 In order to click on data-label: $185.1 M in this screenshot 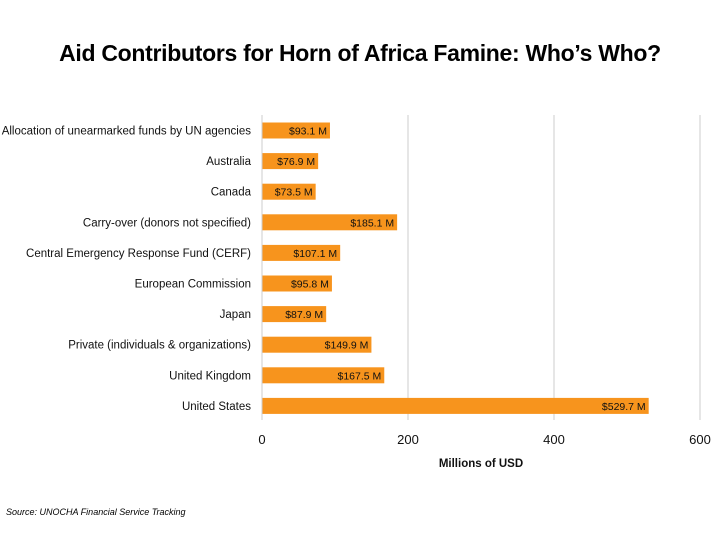, I will do `click(372, 223)`.